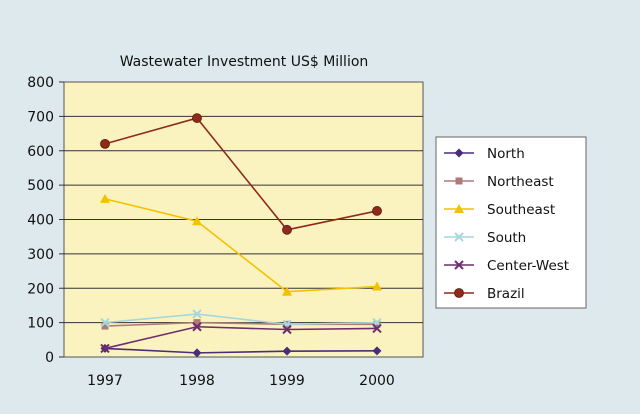 This screenshot has height=414, width=640. Describe the element at coordinates (49, 358) in the screenshot. I see `y-tick-label: 0` at that location.